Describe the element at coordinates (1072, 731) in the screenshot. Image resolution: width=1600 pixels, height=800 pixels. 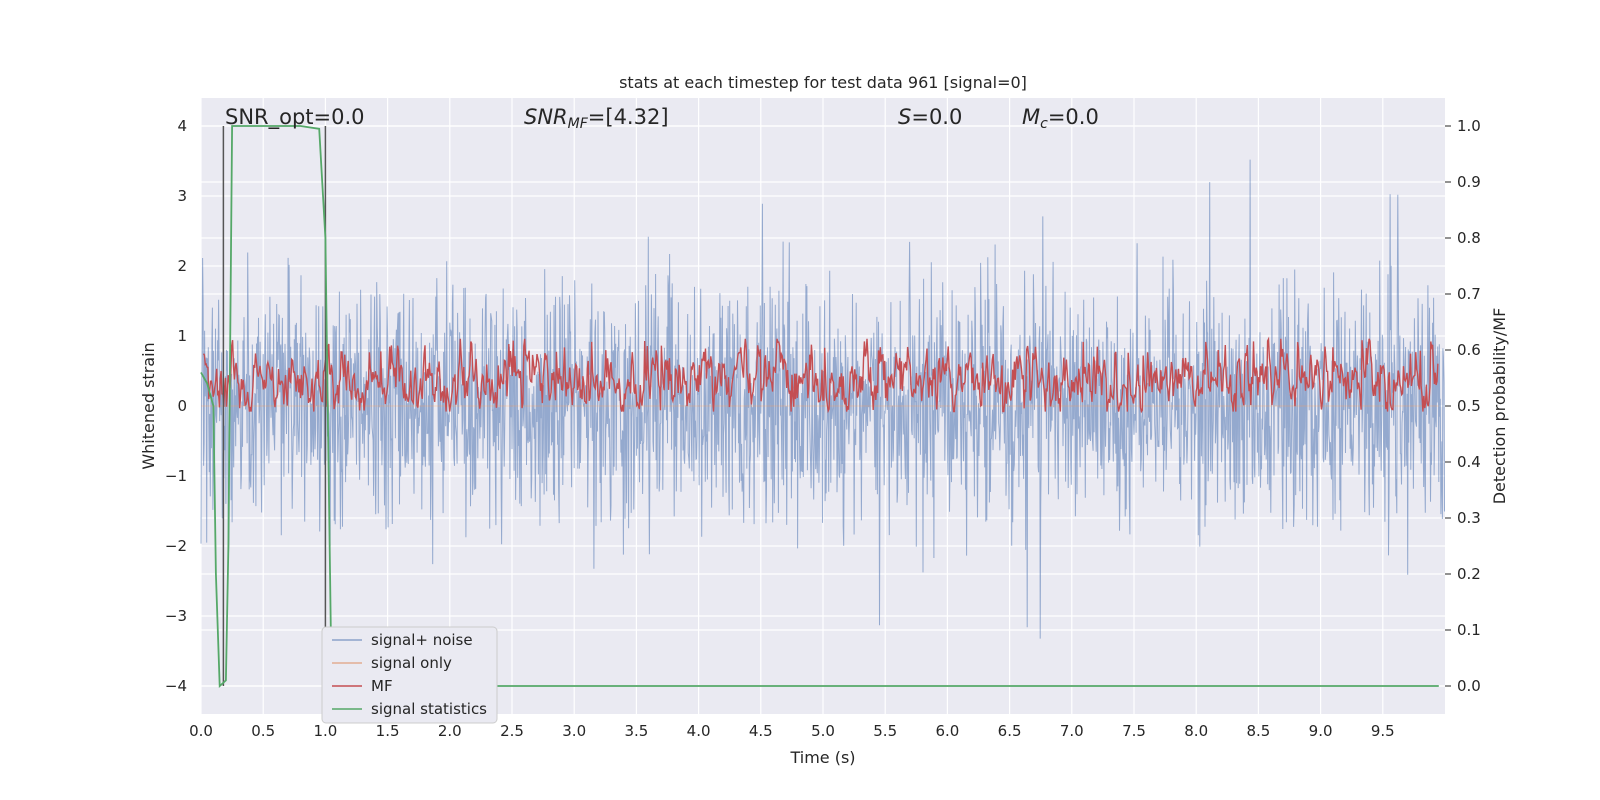
I see `x-tick-label: 7.0` at that location.